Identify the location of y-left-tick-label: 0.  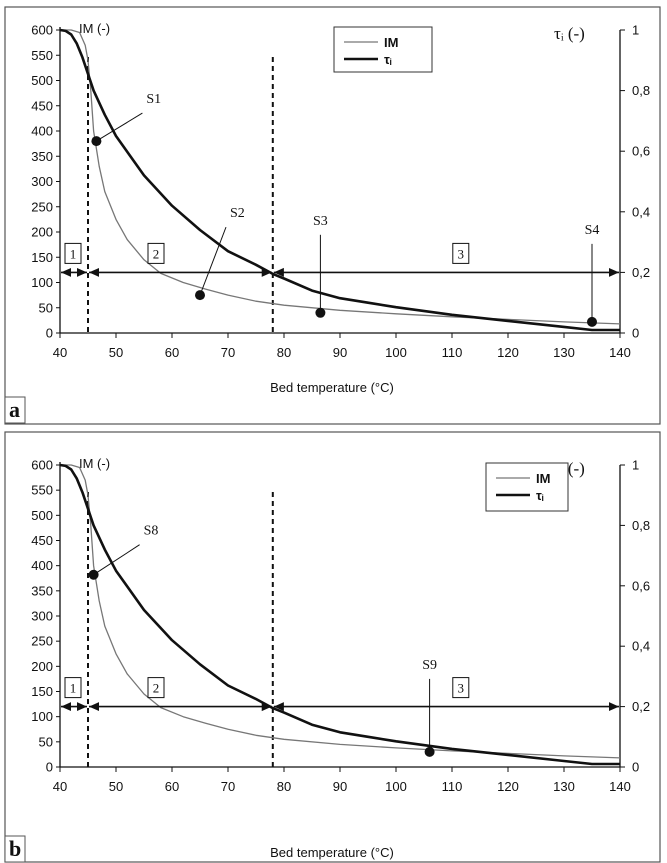
(49, 767).